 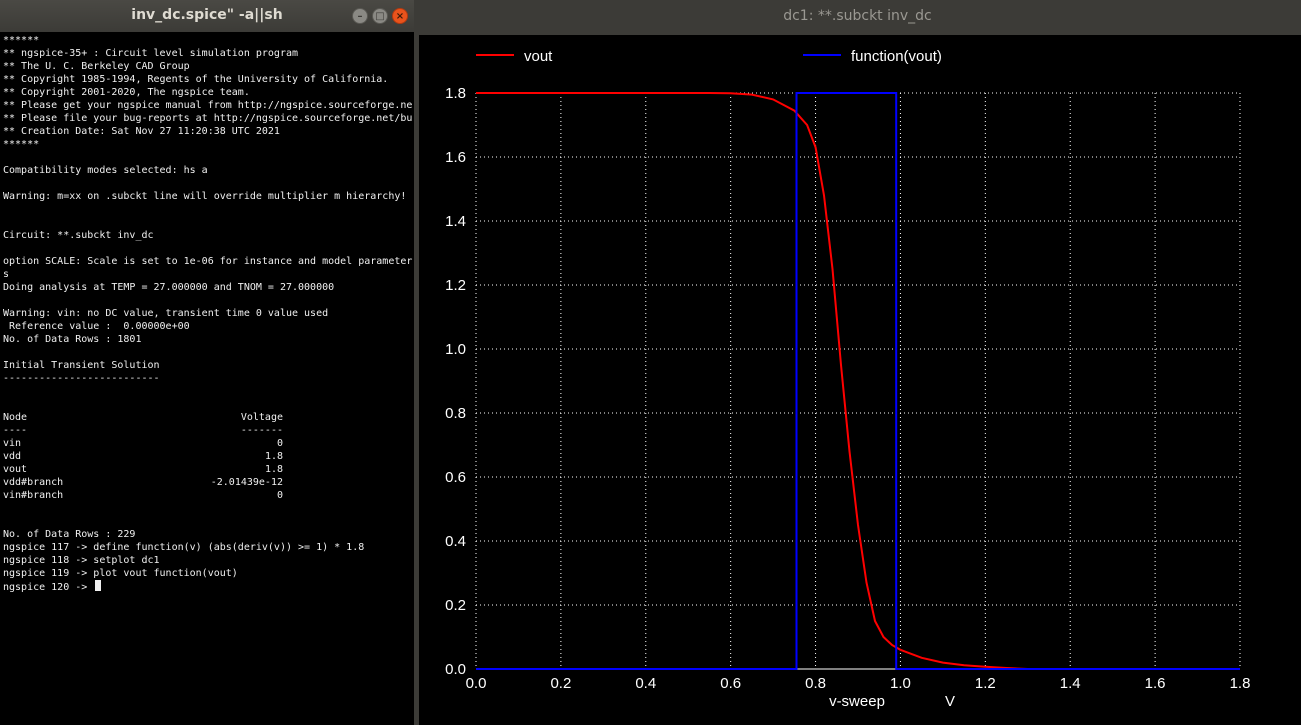 I want to click on terminal-line: Initial Transient Solution, so click(x=208, y=365).